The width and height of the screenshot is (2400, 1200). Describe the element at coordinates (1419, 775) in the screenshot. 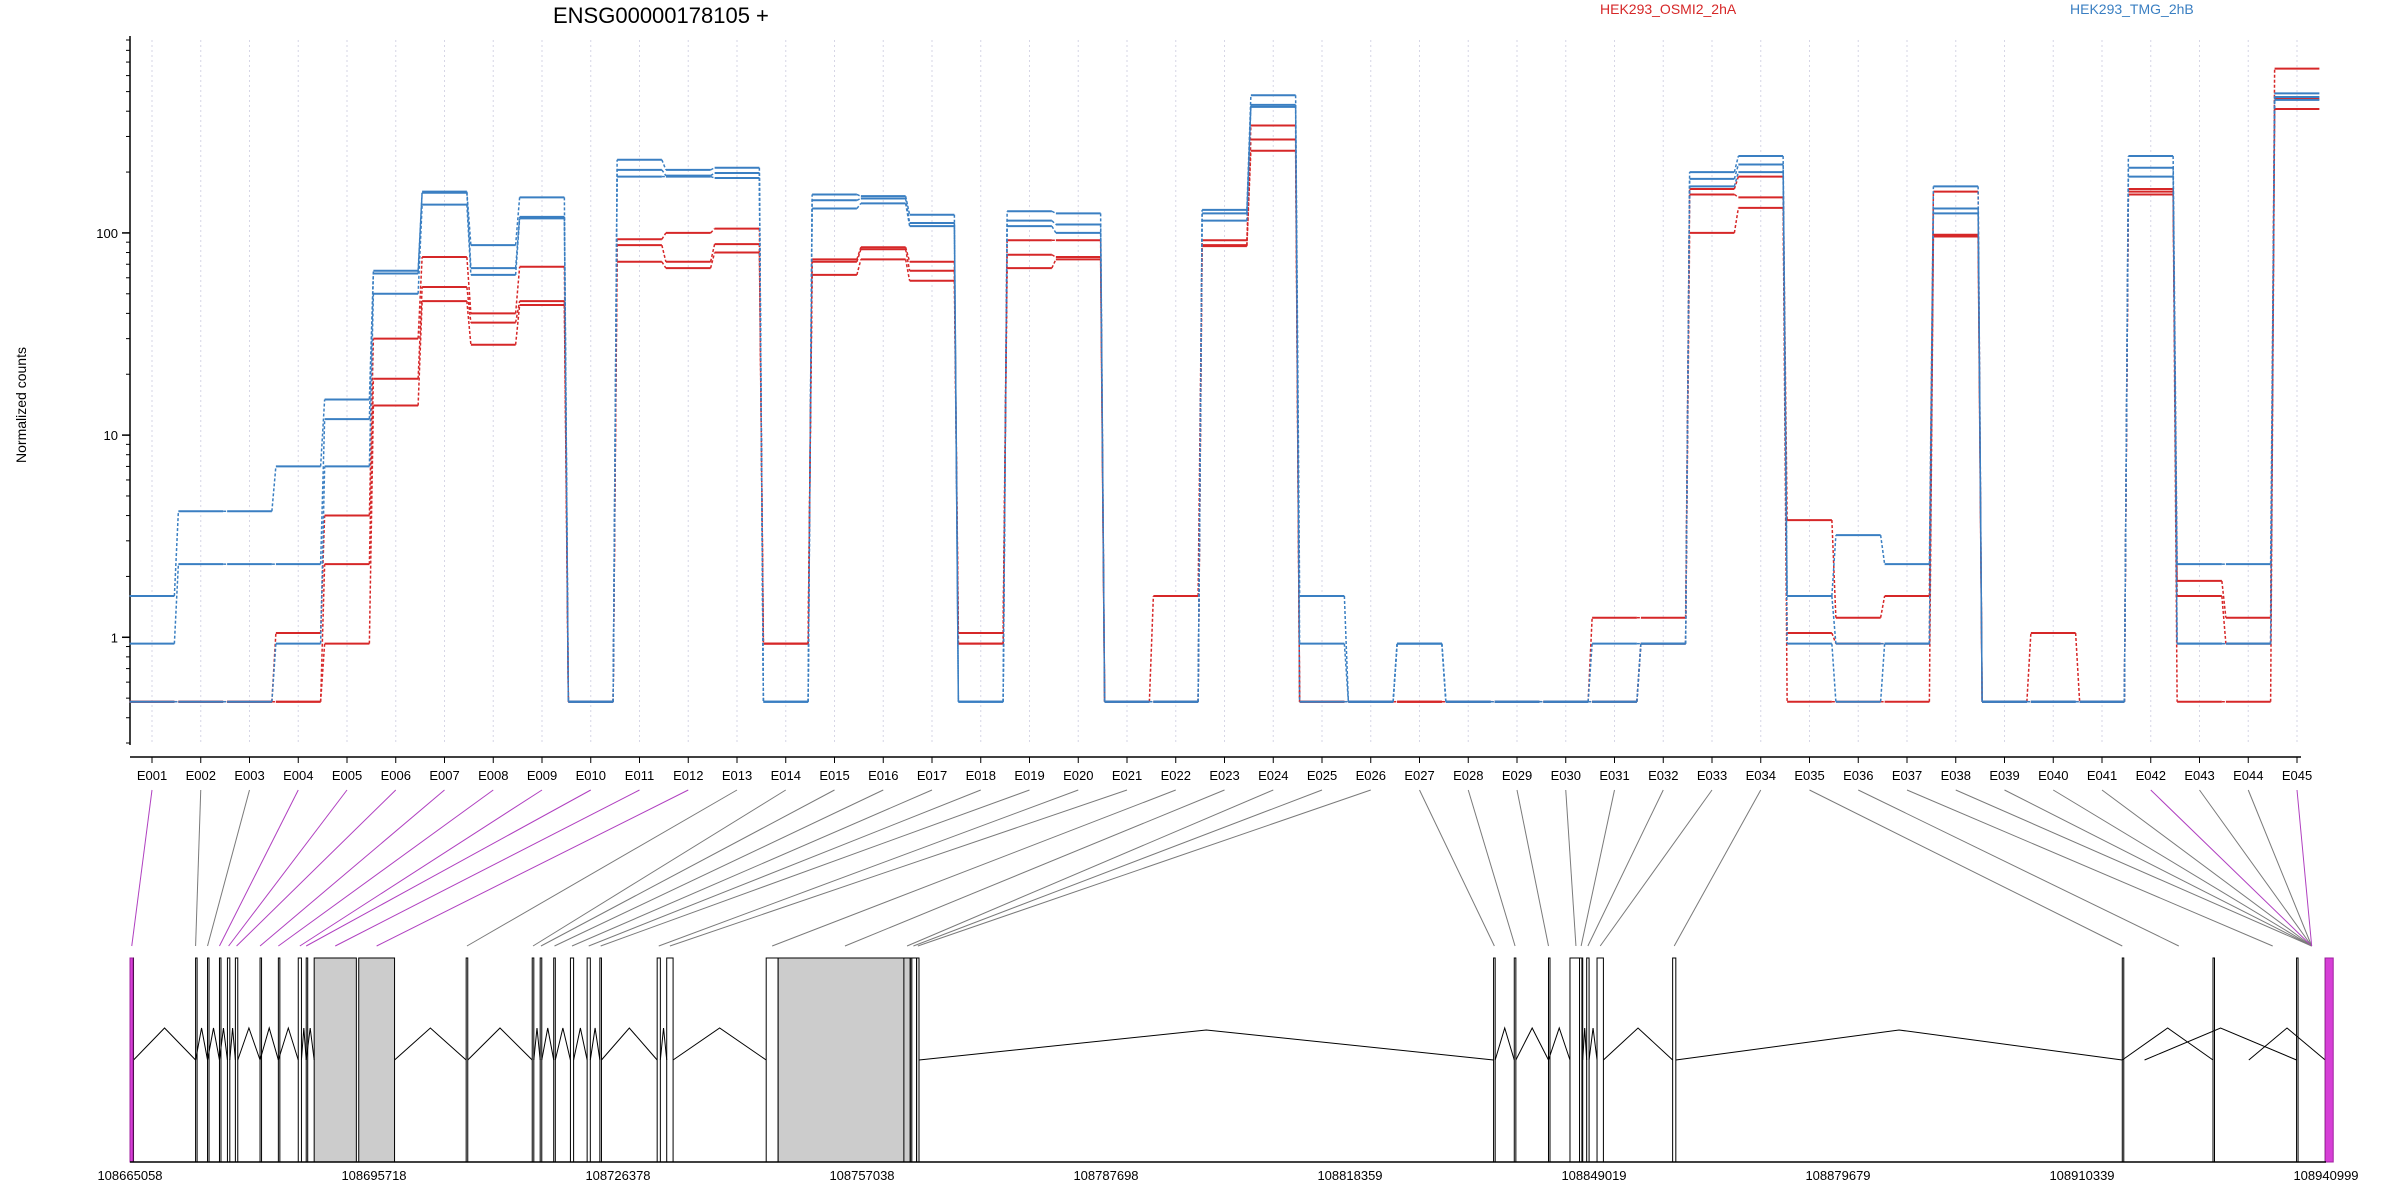

I see `exon-label: E027` at that location.